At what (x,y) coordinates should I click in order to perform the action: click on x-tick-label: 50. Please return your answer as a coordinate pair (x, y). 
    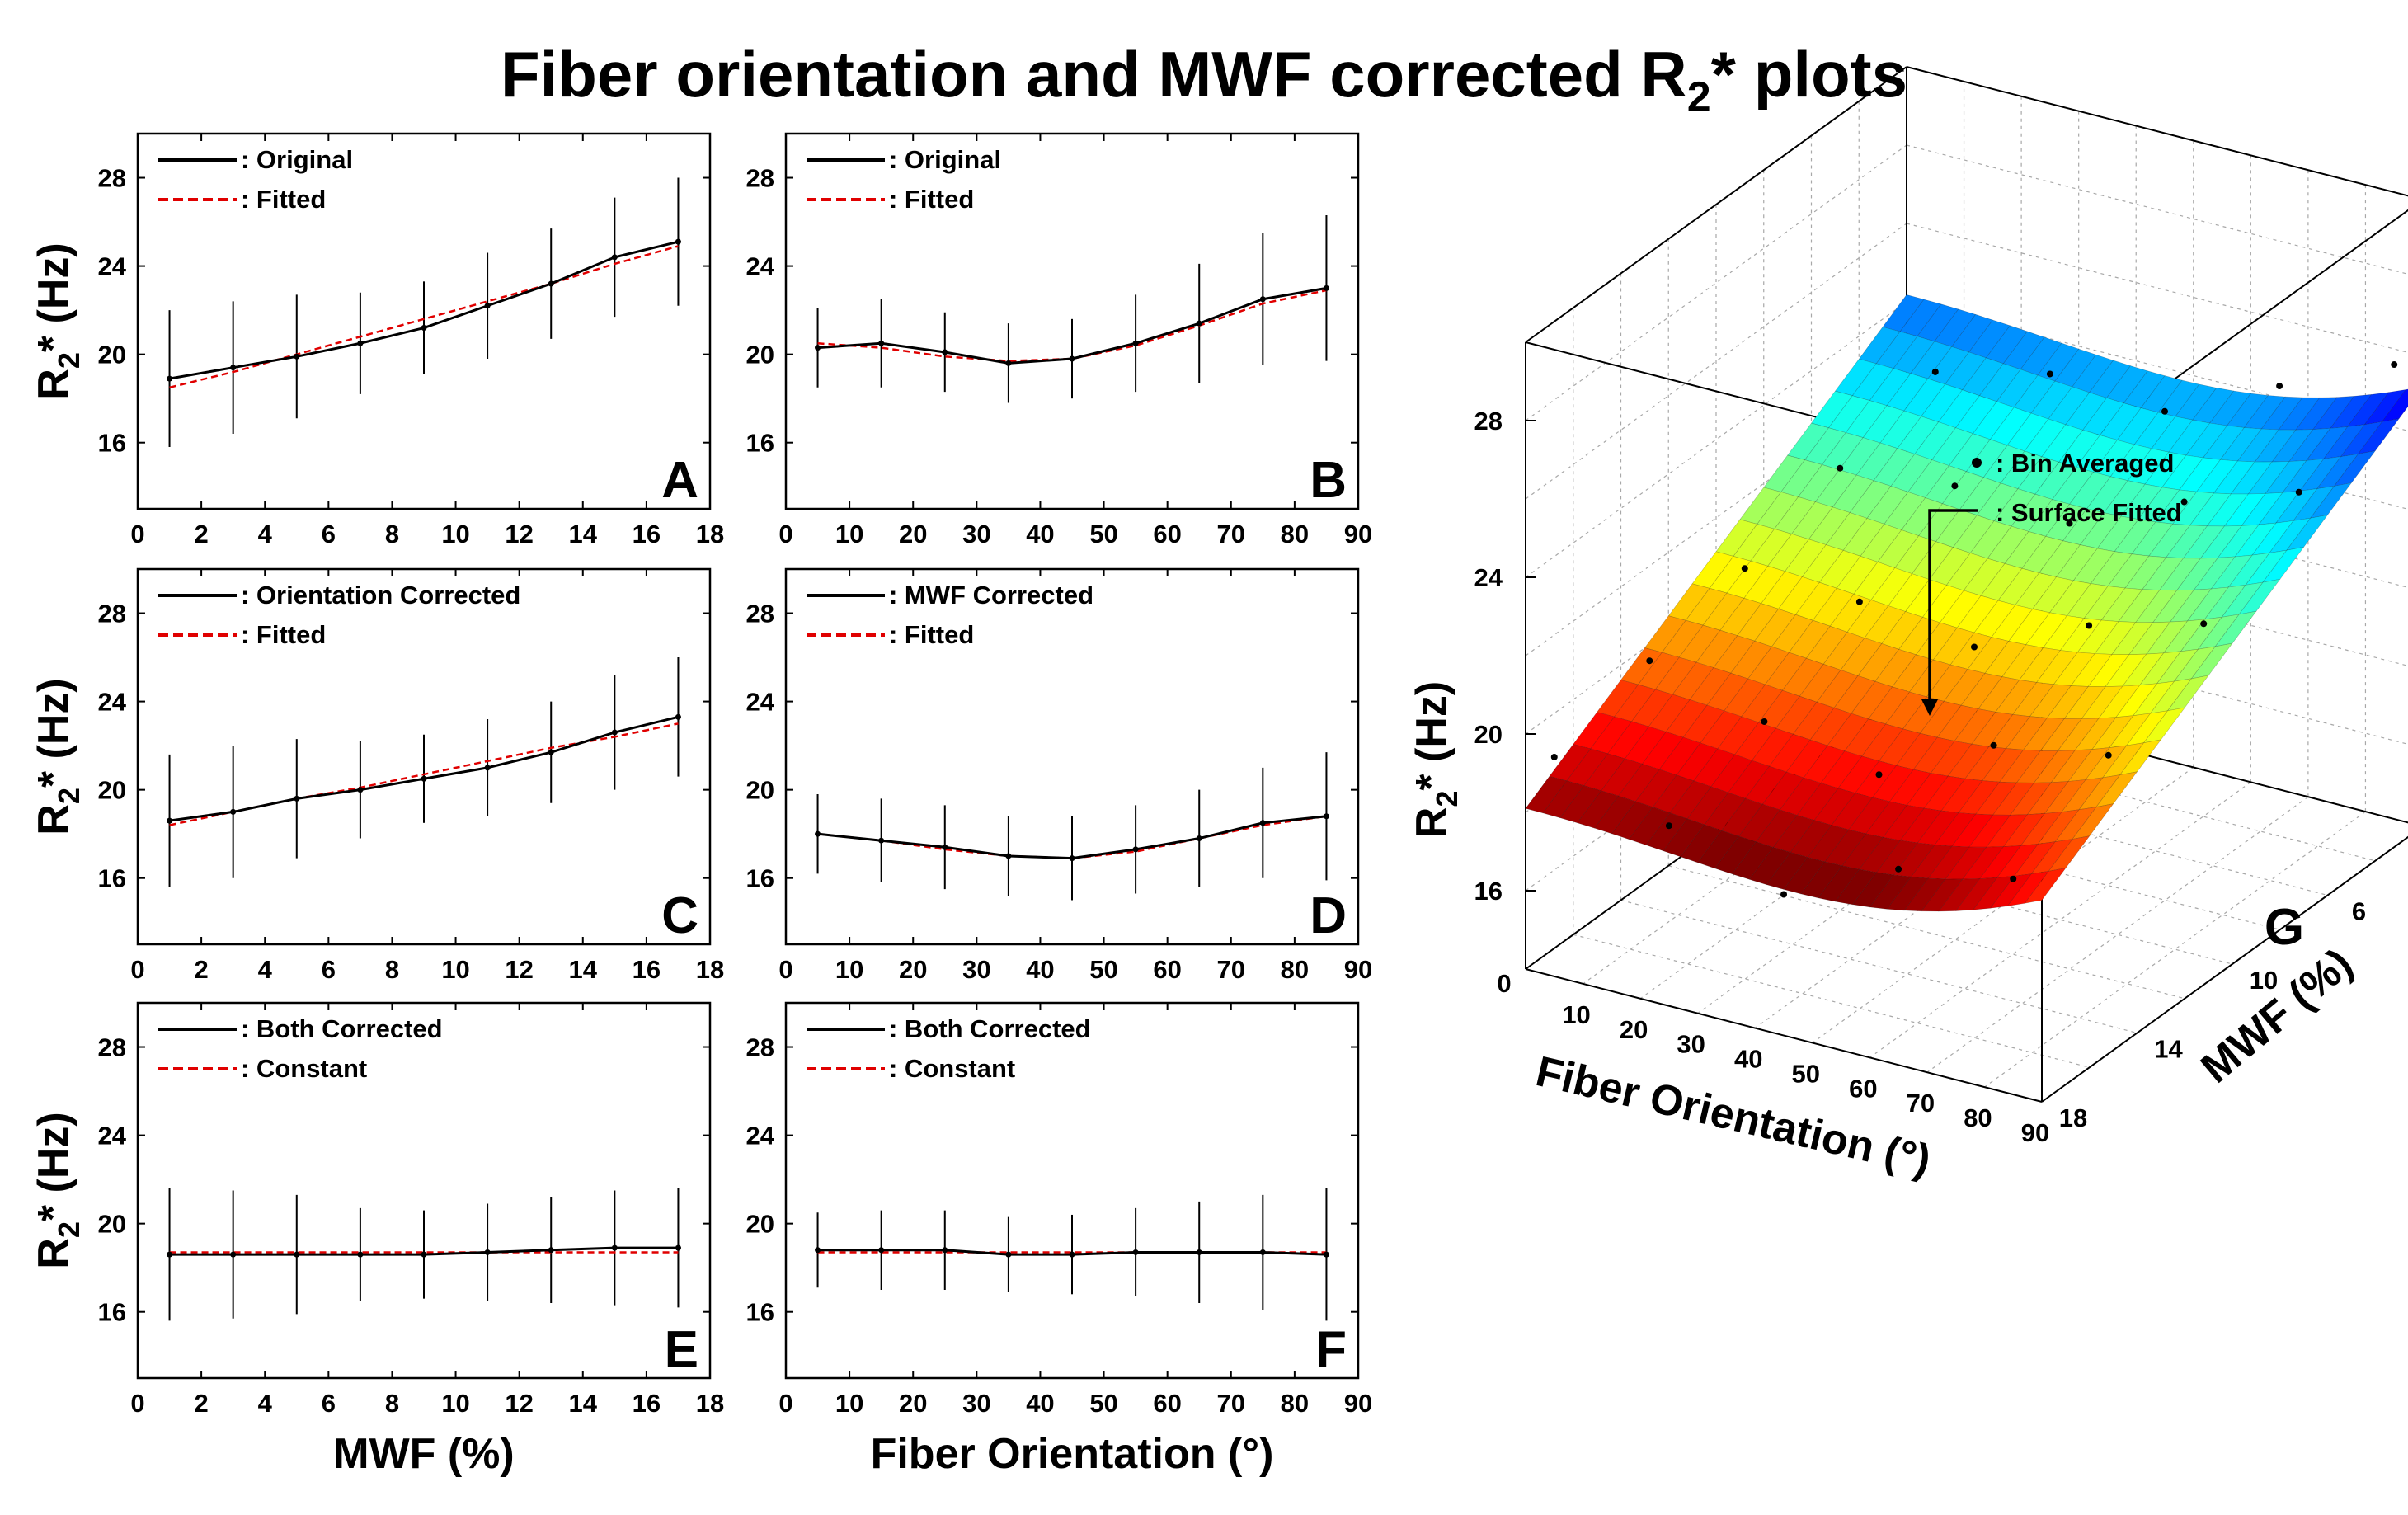
    Looking at the image, I should click on (1103, 1403).